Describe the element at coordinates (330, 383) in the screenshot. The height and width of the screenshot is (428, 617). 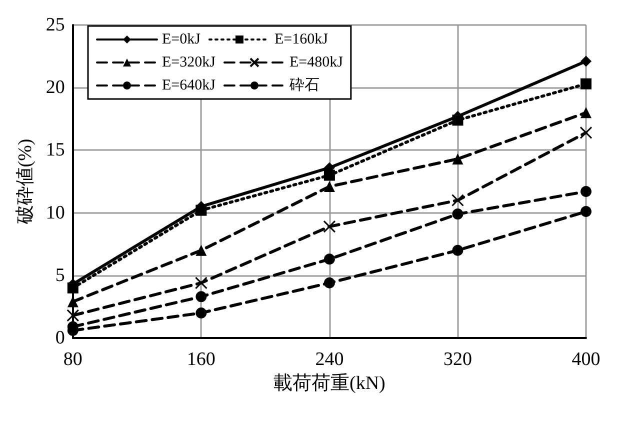
I see `x-axis-title: 載荷荷重(kN)` at that location.